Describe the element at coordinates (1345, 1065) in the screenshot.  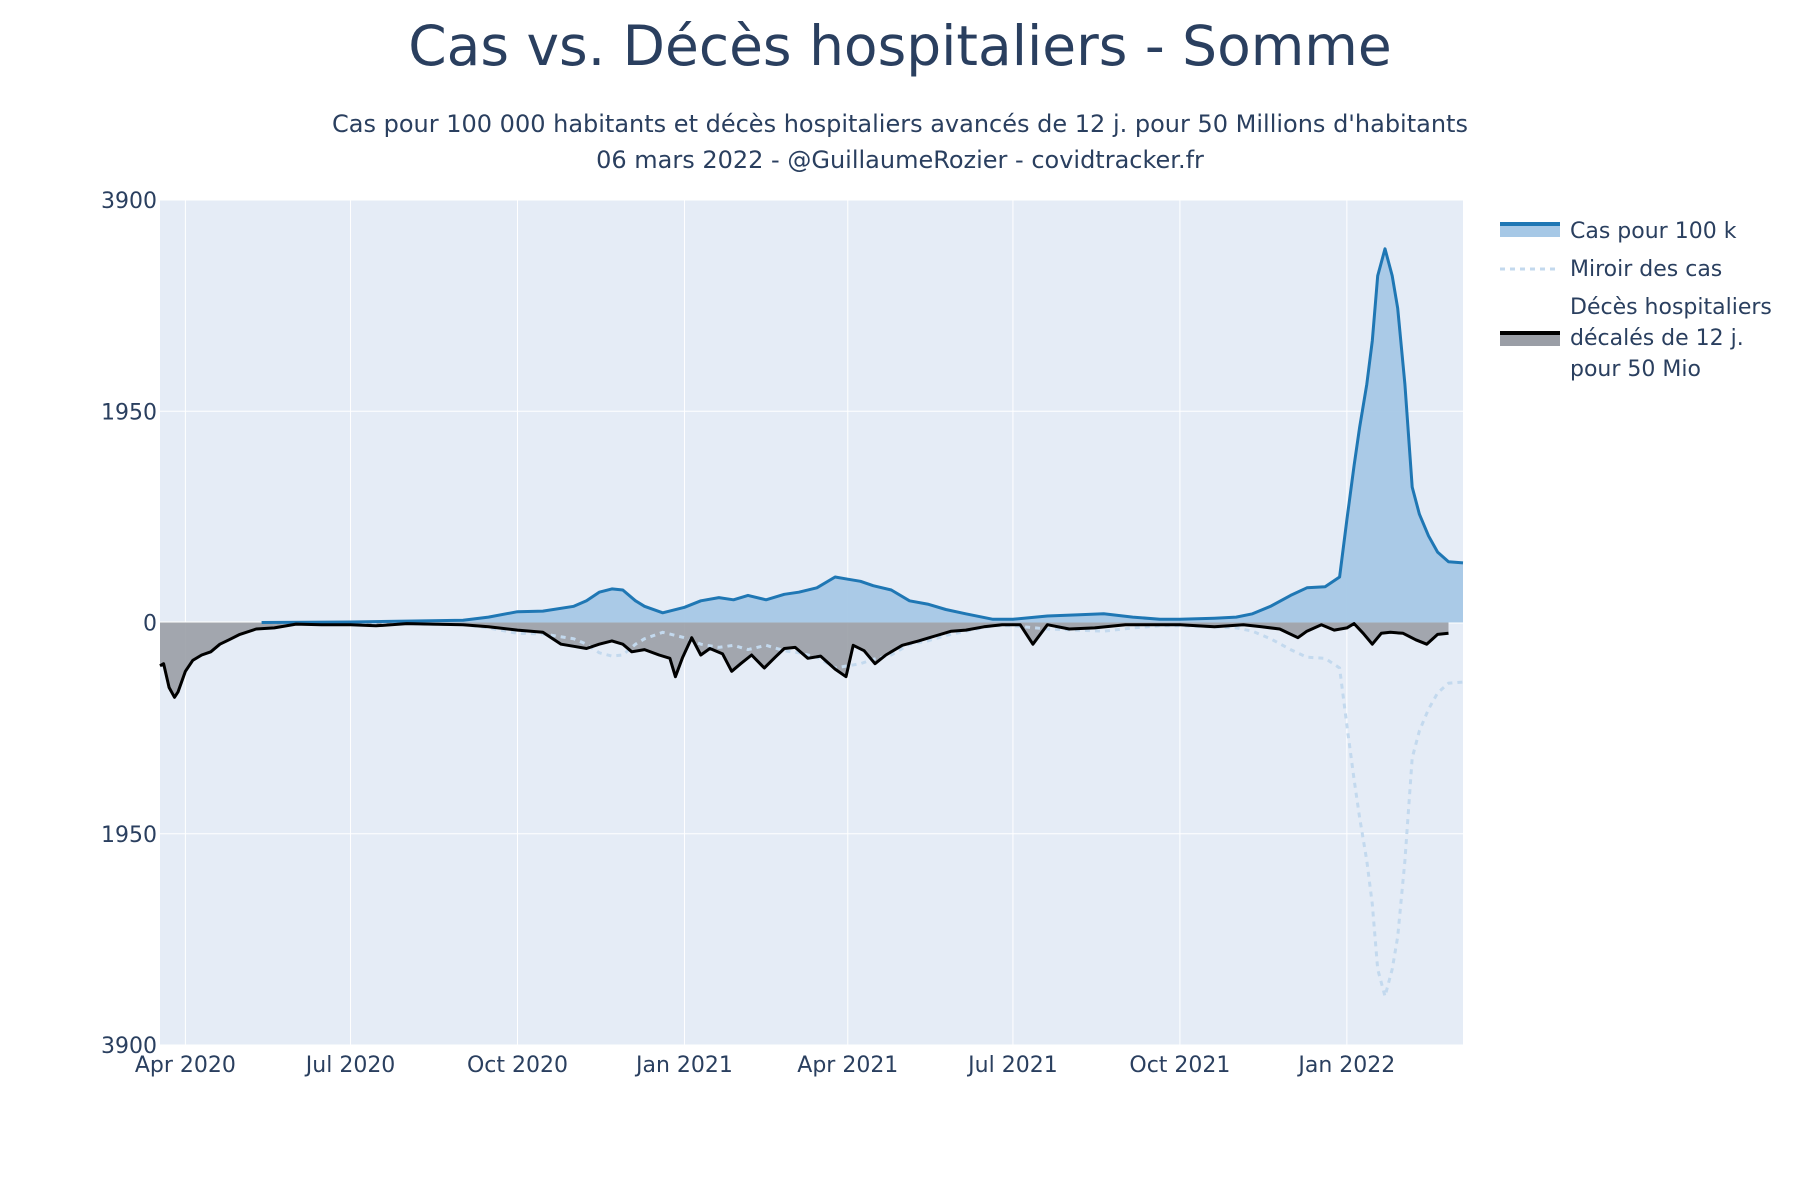
I see `x-tick-label: Jan 2022` at that location.